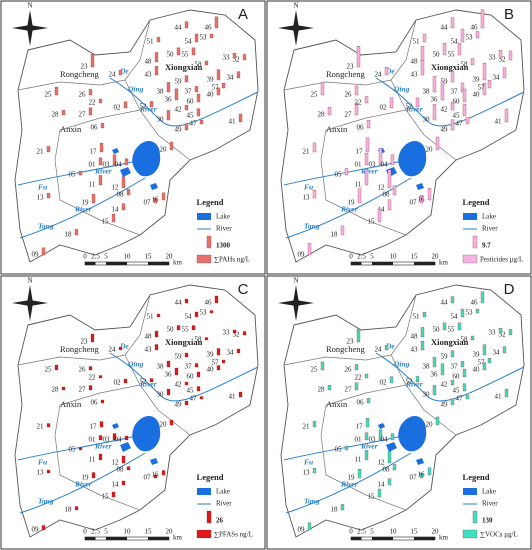 The height and width of the screenshot is (550, 532). What do you see at coordinates (128, 532) in the screenshot?
I see `scale-label: 10` at bounding box center [128, 532].